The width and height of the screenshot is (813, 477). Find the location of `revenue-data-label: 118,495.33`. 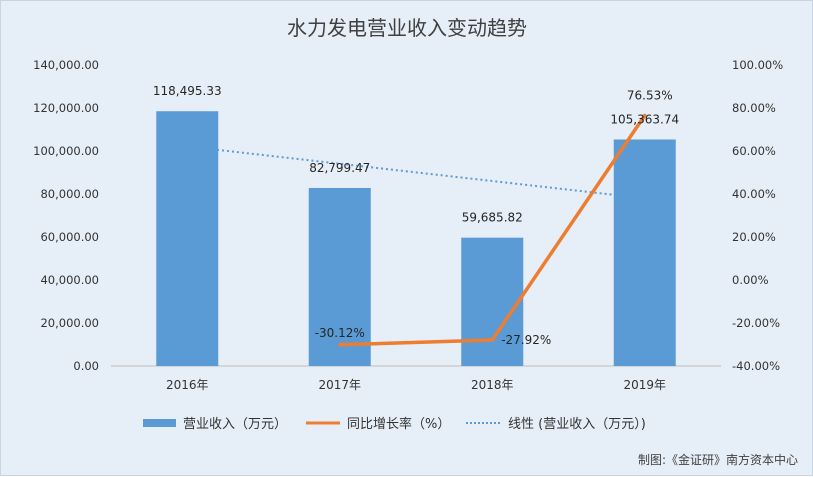

revenue-data-label: 118,495.33 is located at coordinates (187, 91).